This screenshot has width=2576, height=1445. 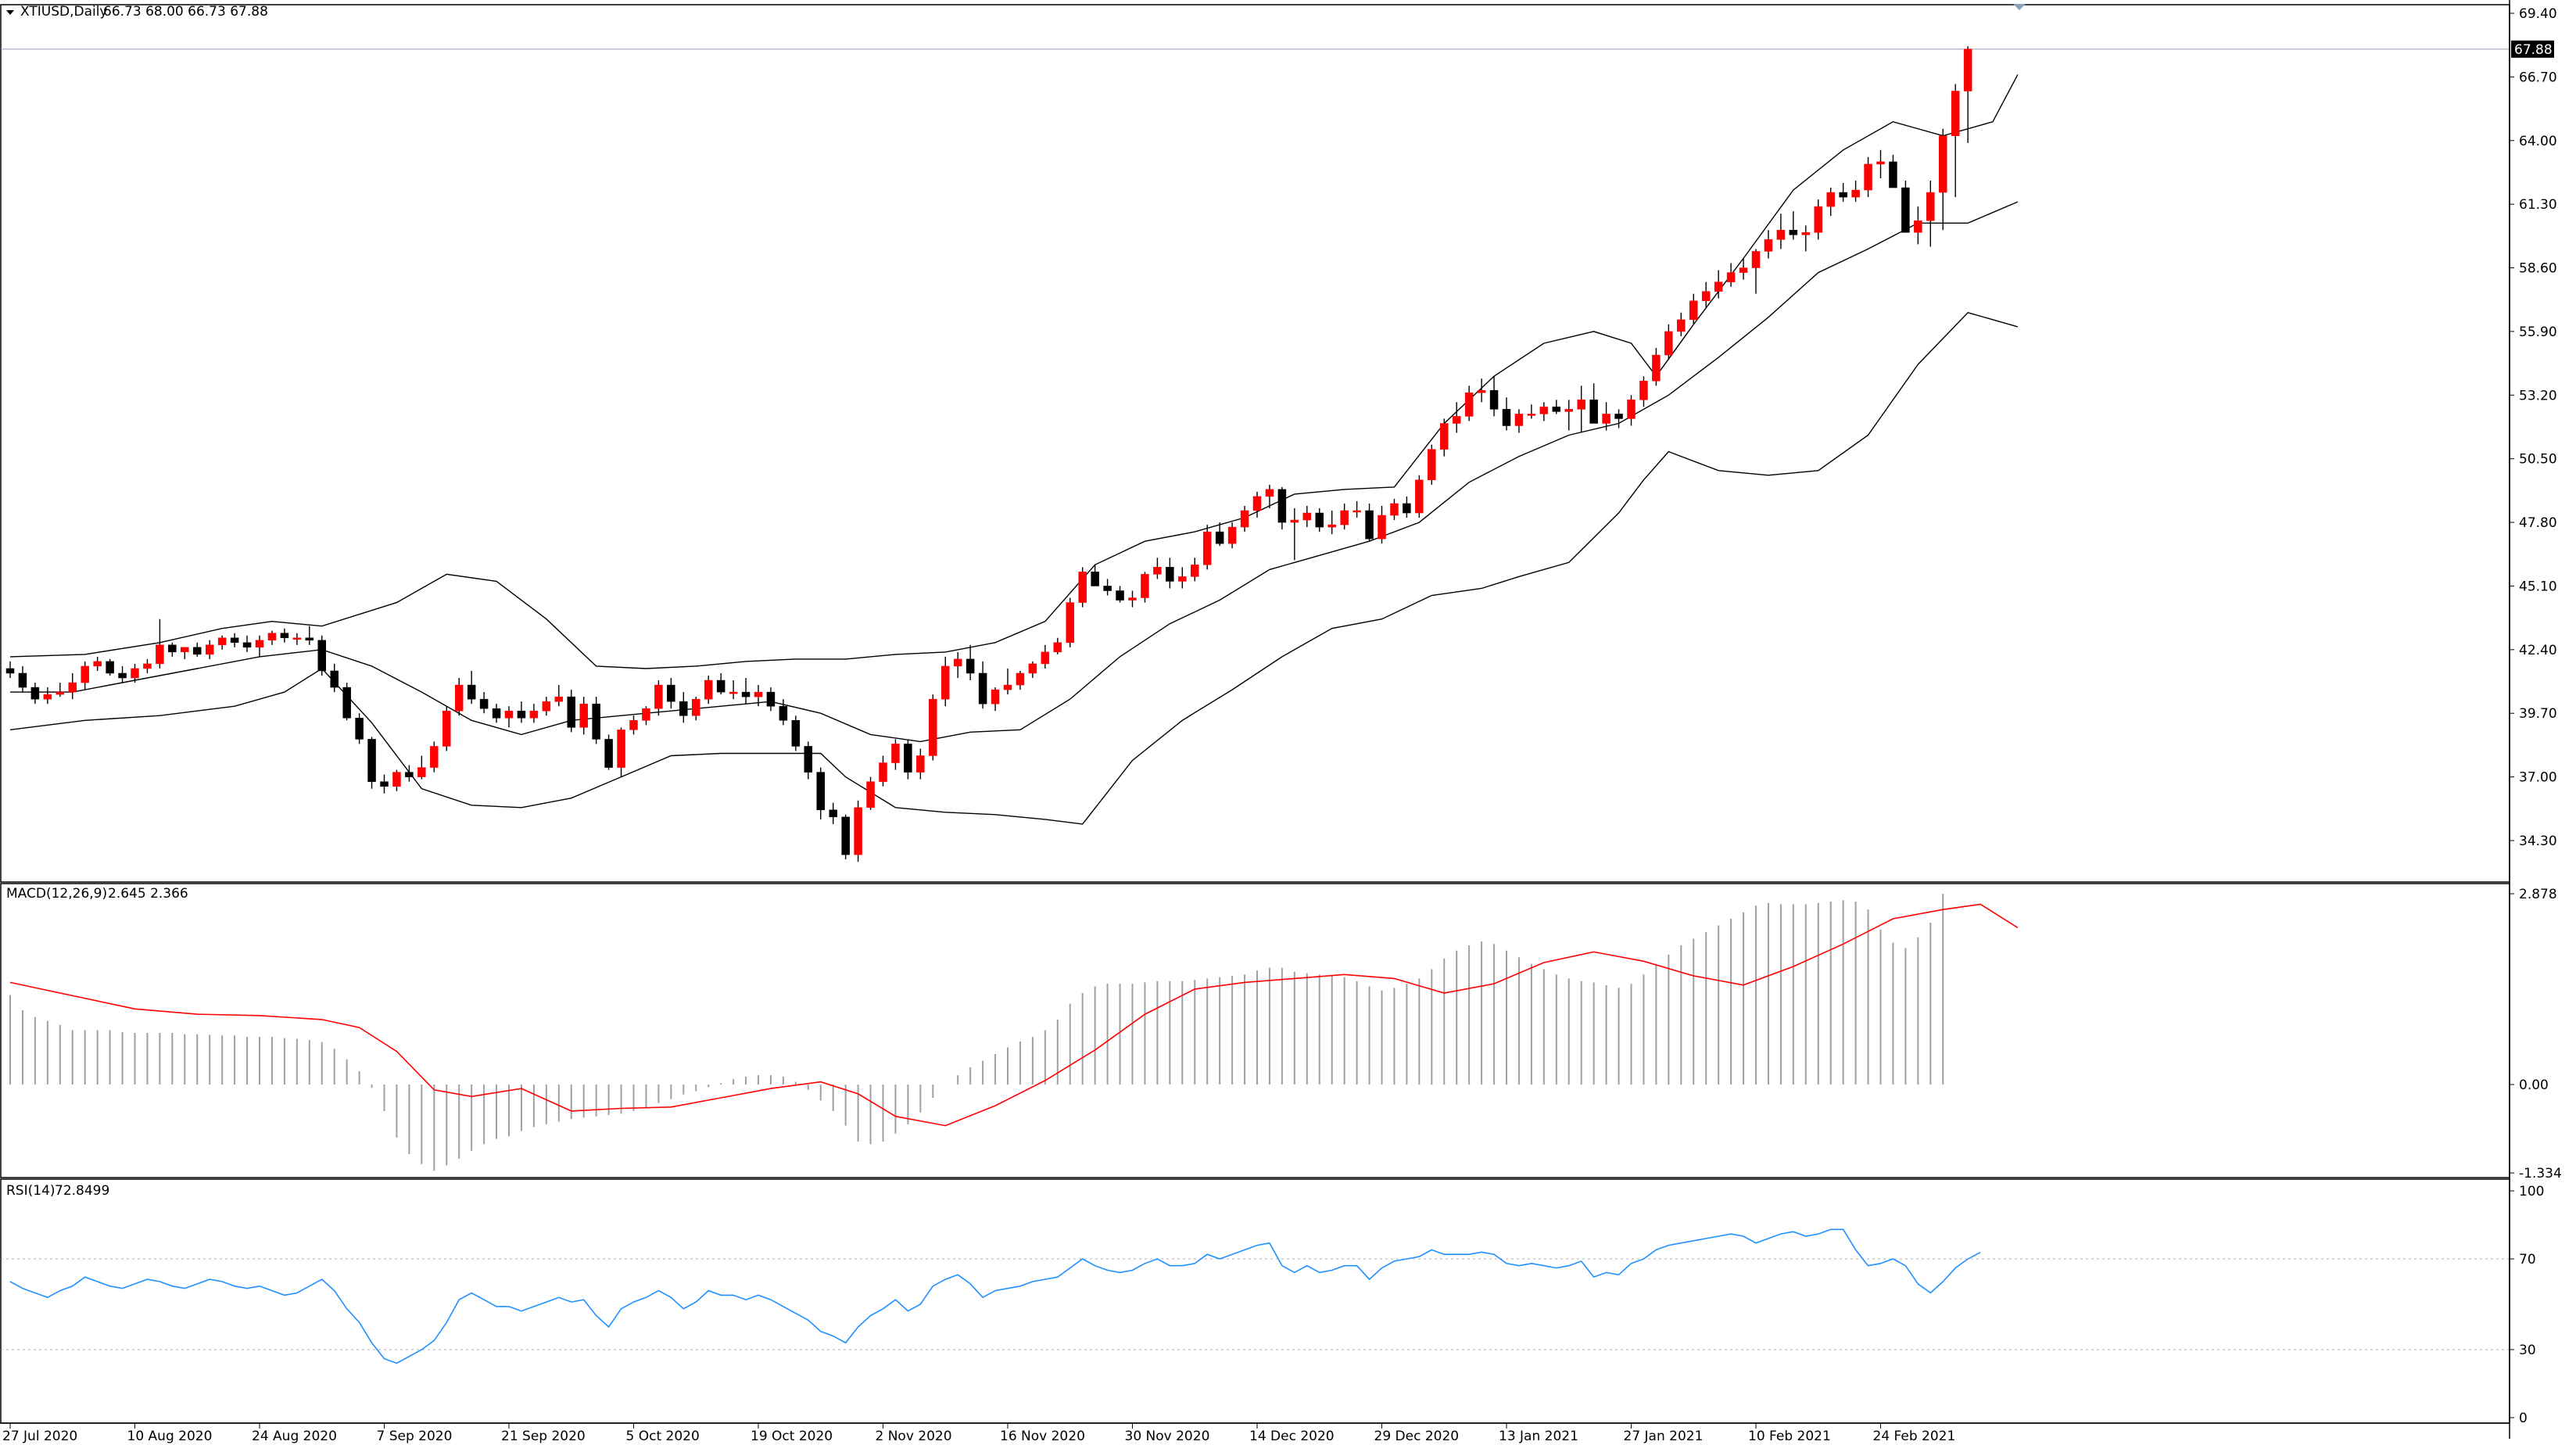 I want to click on current-price-box, so click(x=2532, y=49).